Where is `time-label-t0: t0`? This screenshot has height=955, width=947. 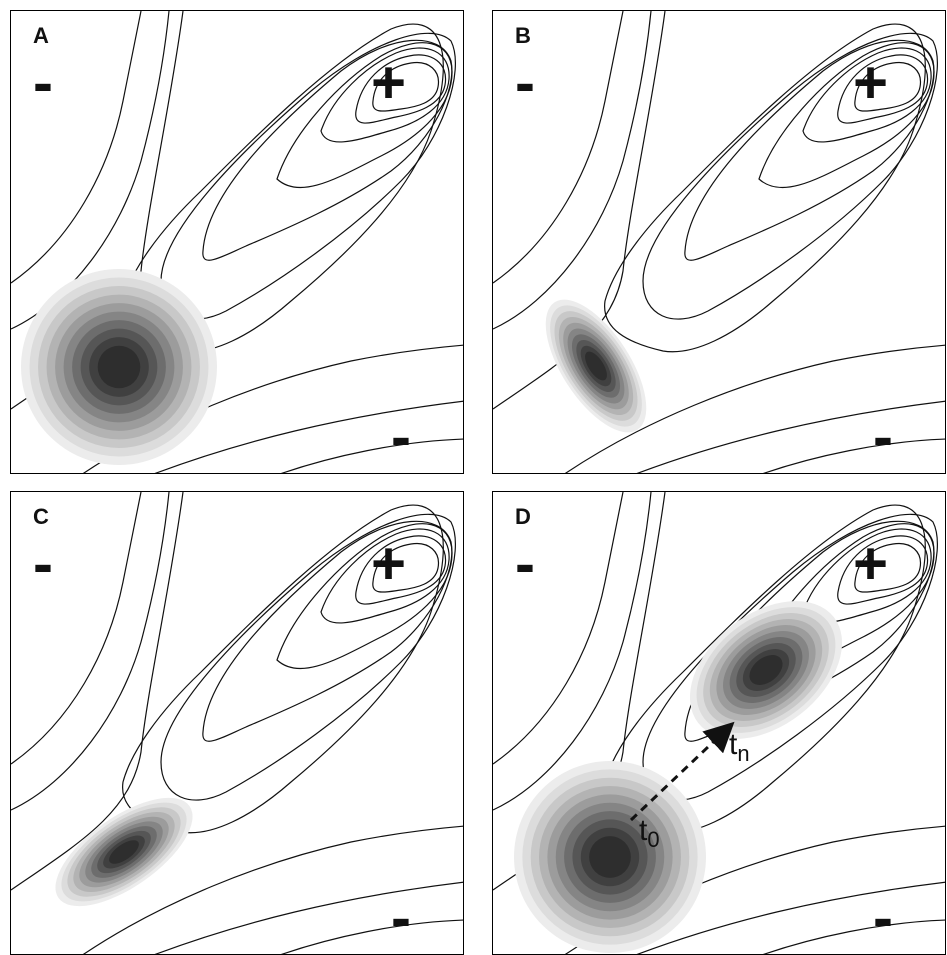 time-label-t0: t0 is located at coordinates (649, 833).